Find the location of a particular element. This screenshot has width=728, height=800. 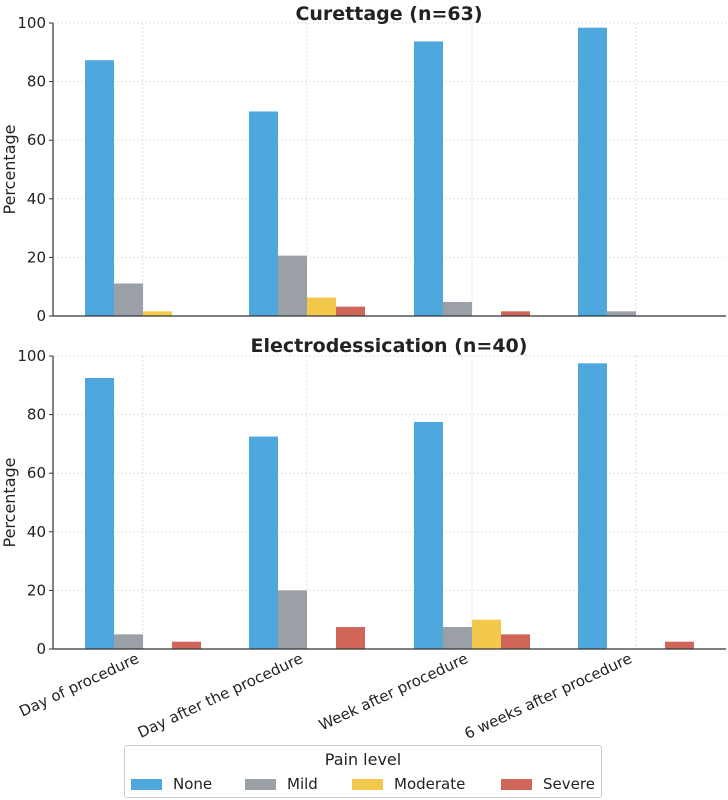

legend-entry-none: None is located at coordinates (171, 784).